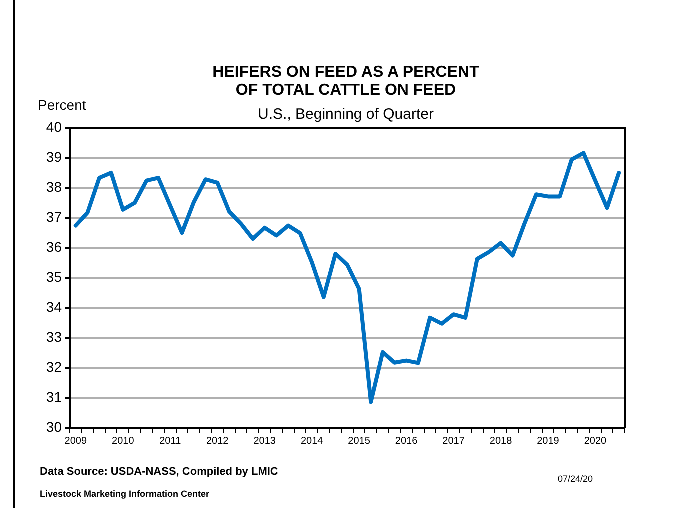 Image resolution: width=681 pixels, height=508 pixels. I want to click on y-tick-label: 38, so click(54, 186).